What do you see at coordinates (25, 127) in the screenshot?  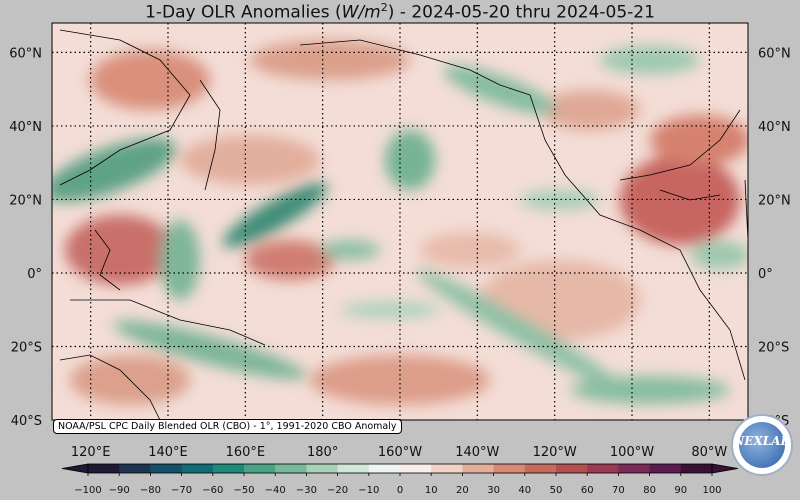 I see `lat-label-left: 40°N` at bounding box center [25, 127].